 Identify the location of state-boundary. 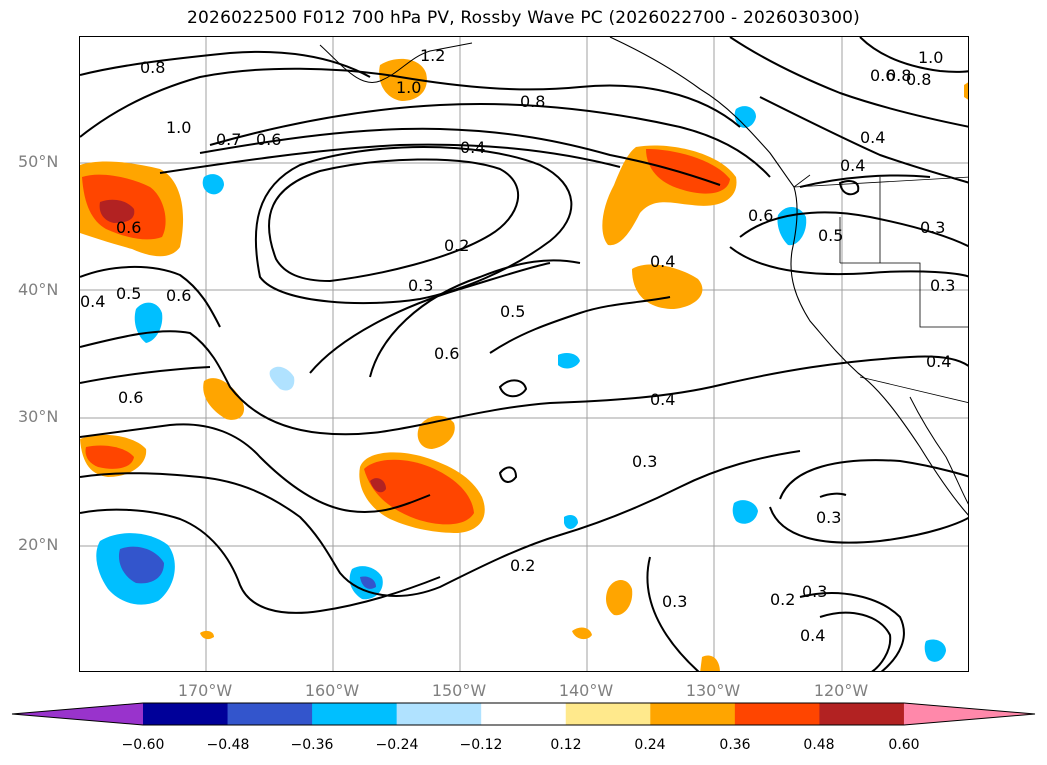
(860, 220).